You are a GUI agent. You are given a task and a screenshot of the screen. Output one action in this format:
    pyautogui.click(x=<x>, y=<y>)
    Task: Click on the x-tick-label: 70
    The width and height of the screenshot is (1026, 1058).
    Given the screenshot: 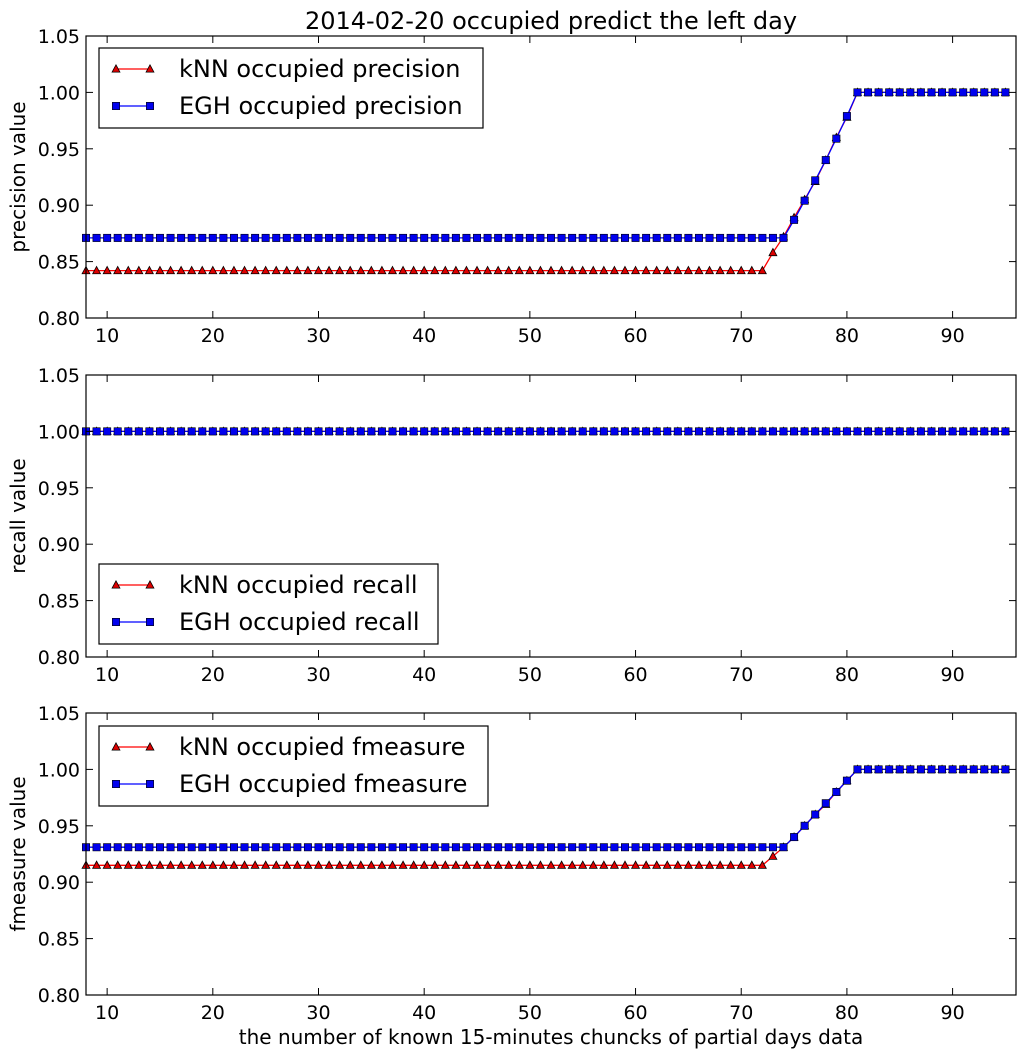 What is the action you would take?
    pyautogui.click(x=741, y=675)
    